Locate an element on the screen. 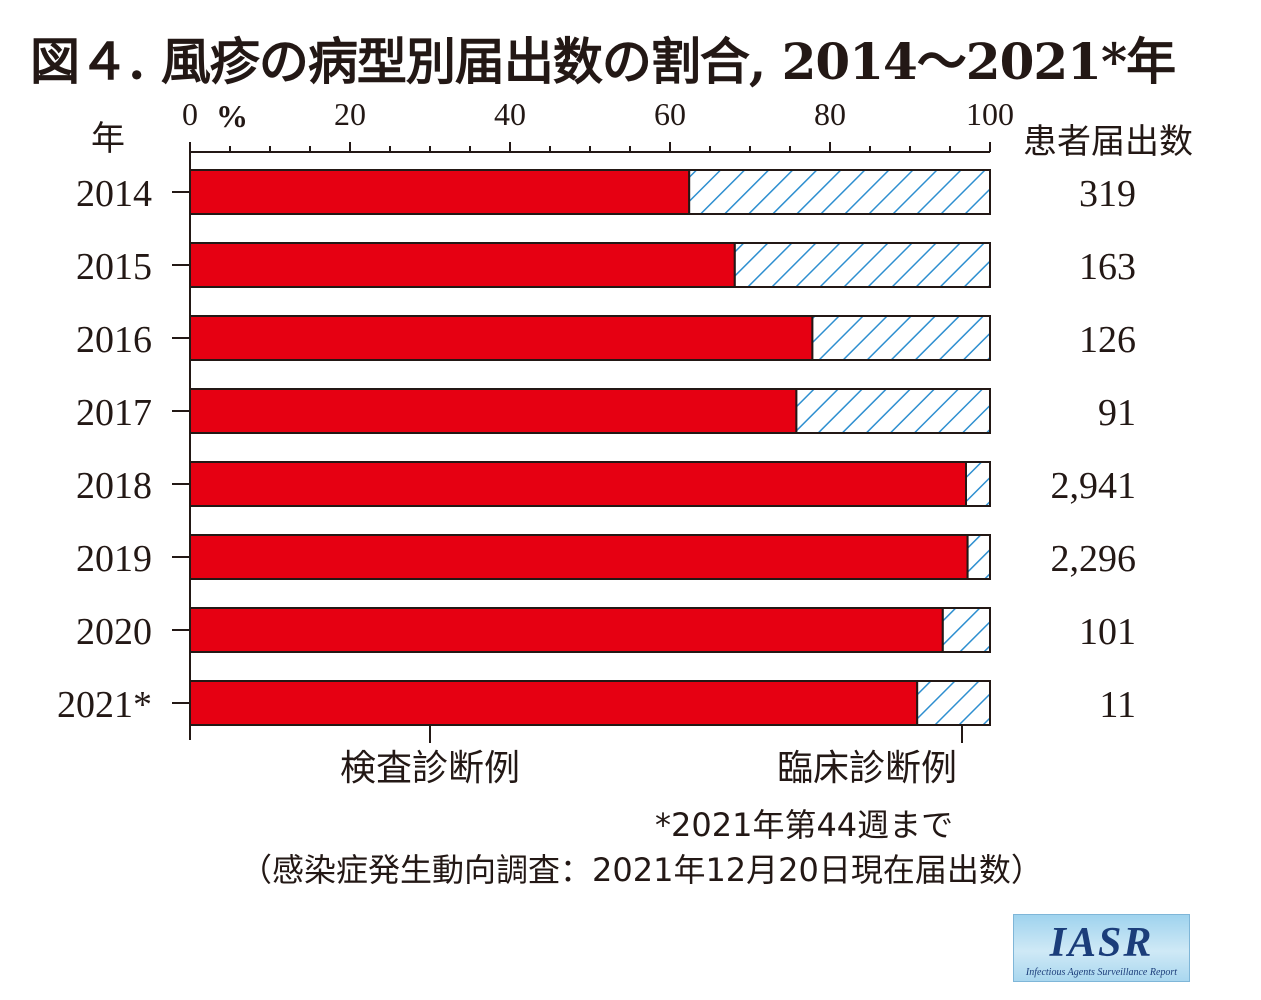  y-axis-header: 年 is located at coordinates (108, 139).